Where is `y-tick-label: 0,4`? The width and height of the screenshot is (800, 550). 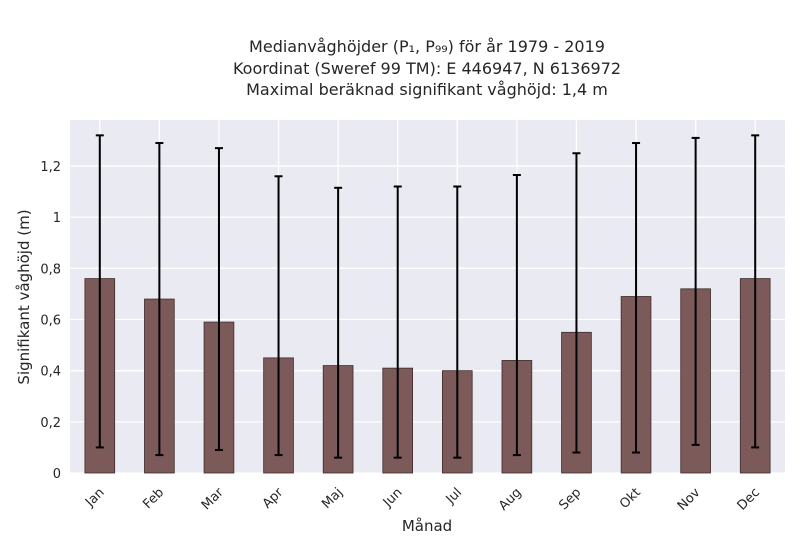
y-tick-label: 0,4 is located at coordinates (50, 372).